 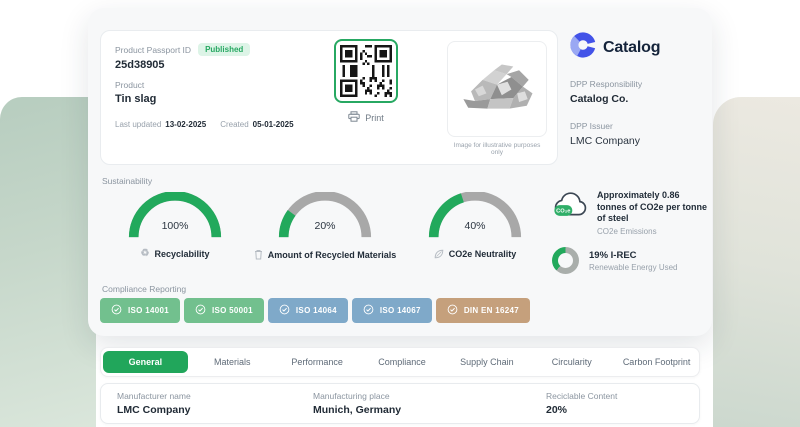 What do you see at coordinates (317, 362) in the screenshot?
I see `tab-performance: Performance` at bounding box center [317, 362].